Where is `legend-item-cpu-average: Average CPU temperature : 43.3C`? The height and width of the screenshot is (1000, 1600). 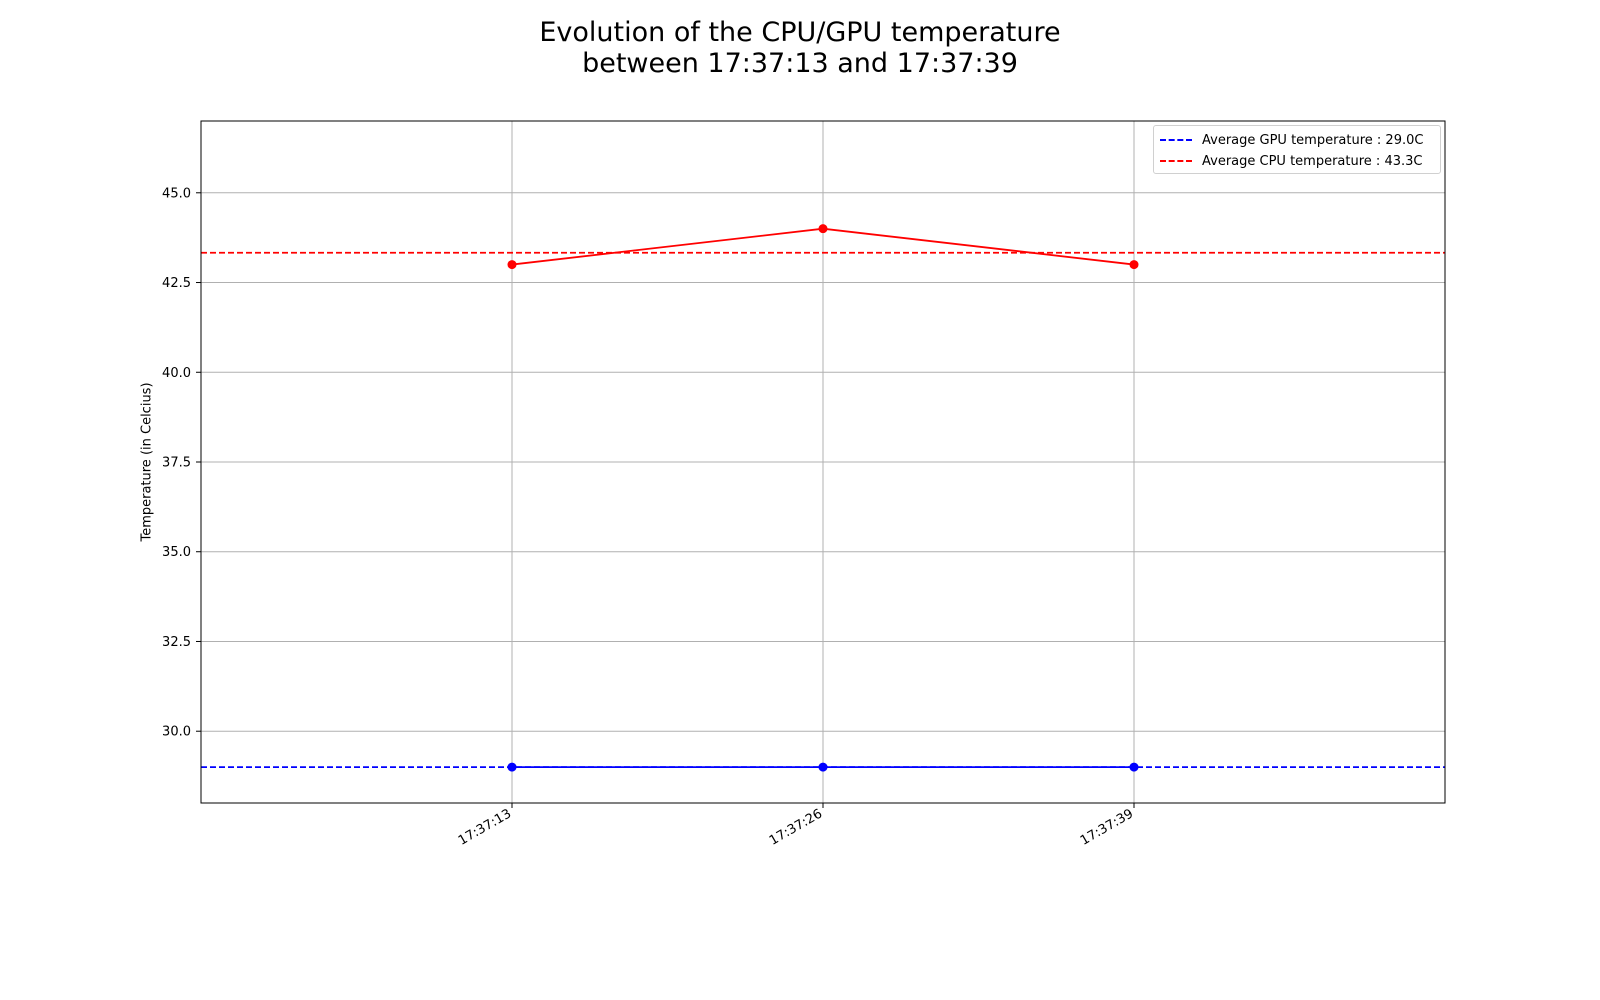 legend-item-cpu-average: Average CPU temperature : 43.3C is located at coordinates (1291, 161).